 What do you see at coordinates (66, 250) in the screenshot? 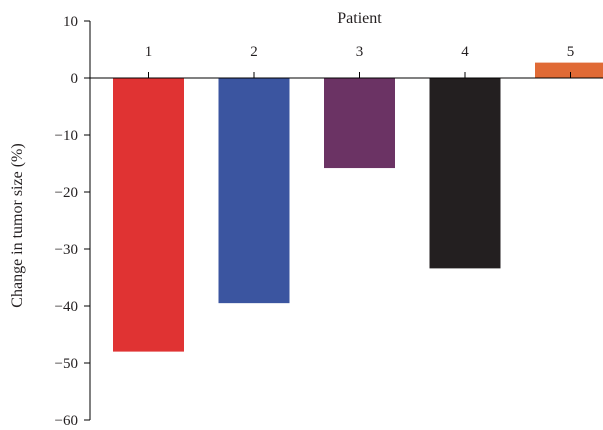
I see `y-tick-label: −30` at bounding box center [66, 250].